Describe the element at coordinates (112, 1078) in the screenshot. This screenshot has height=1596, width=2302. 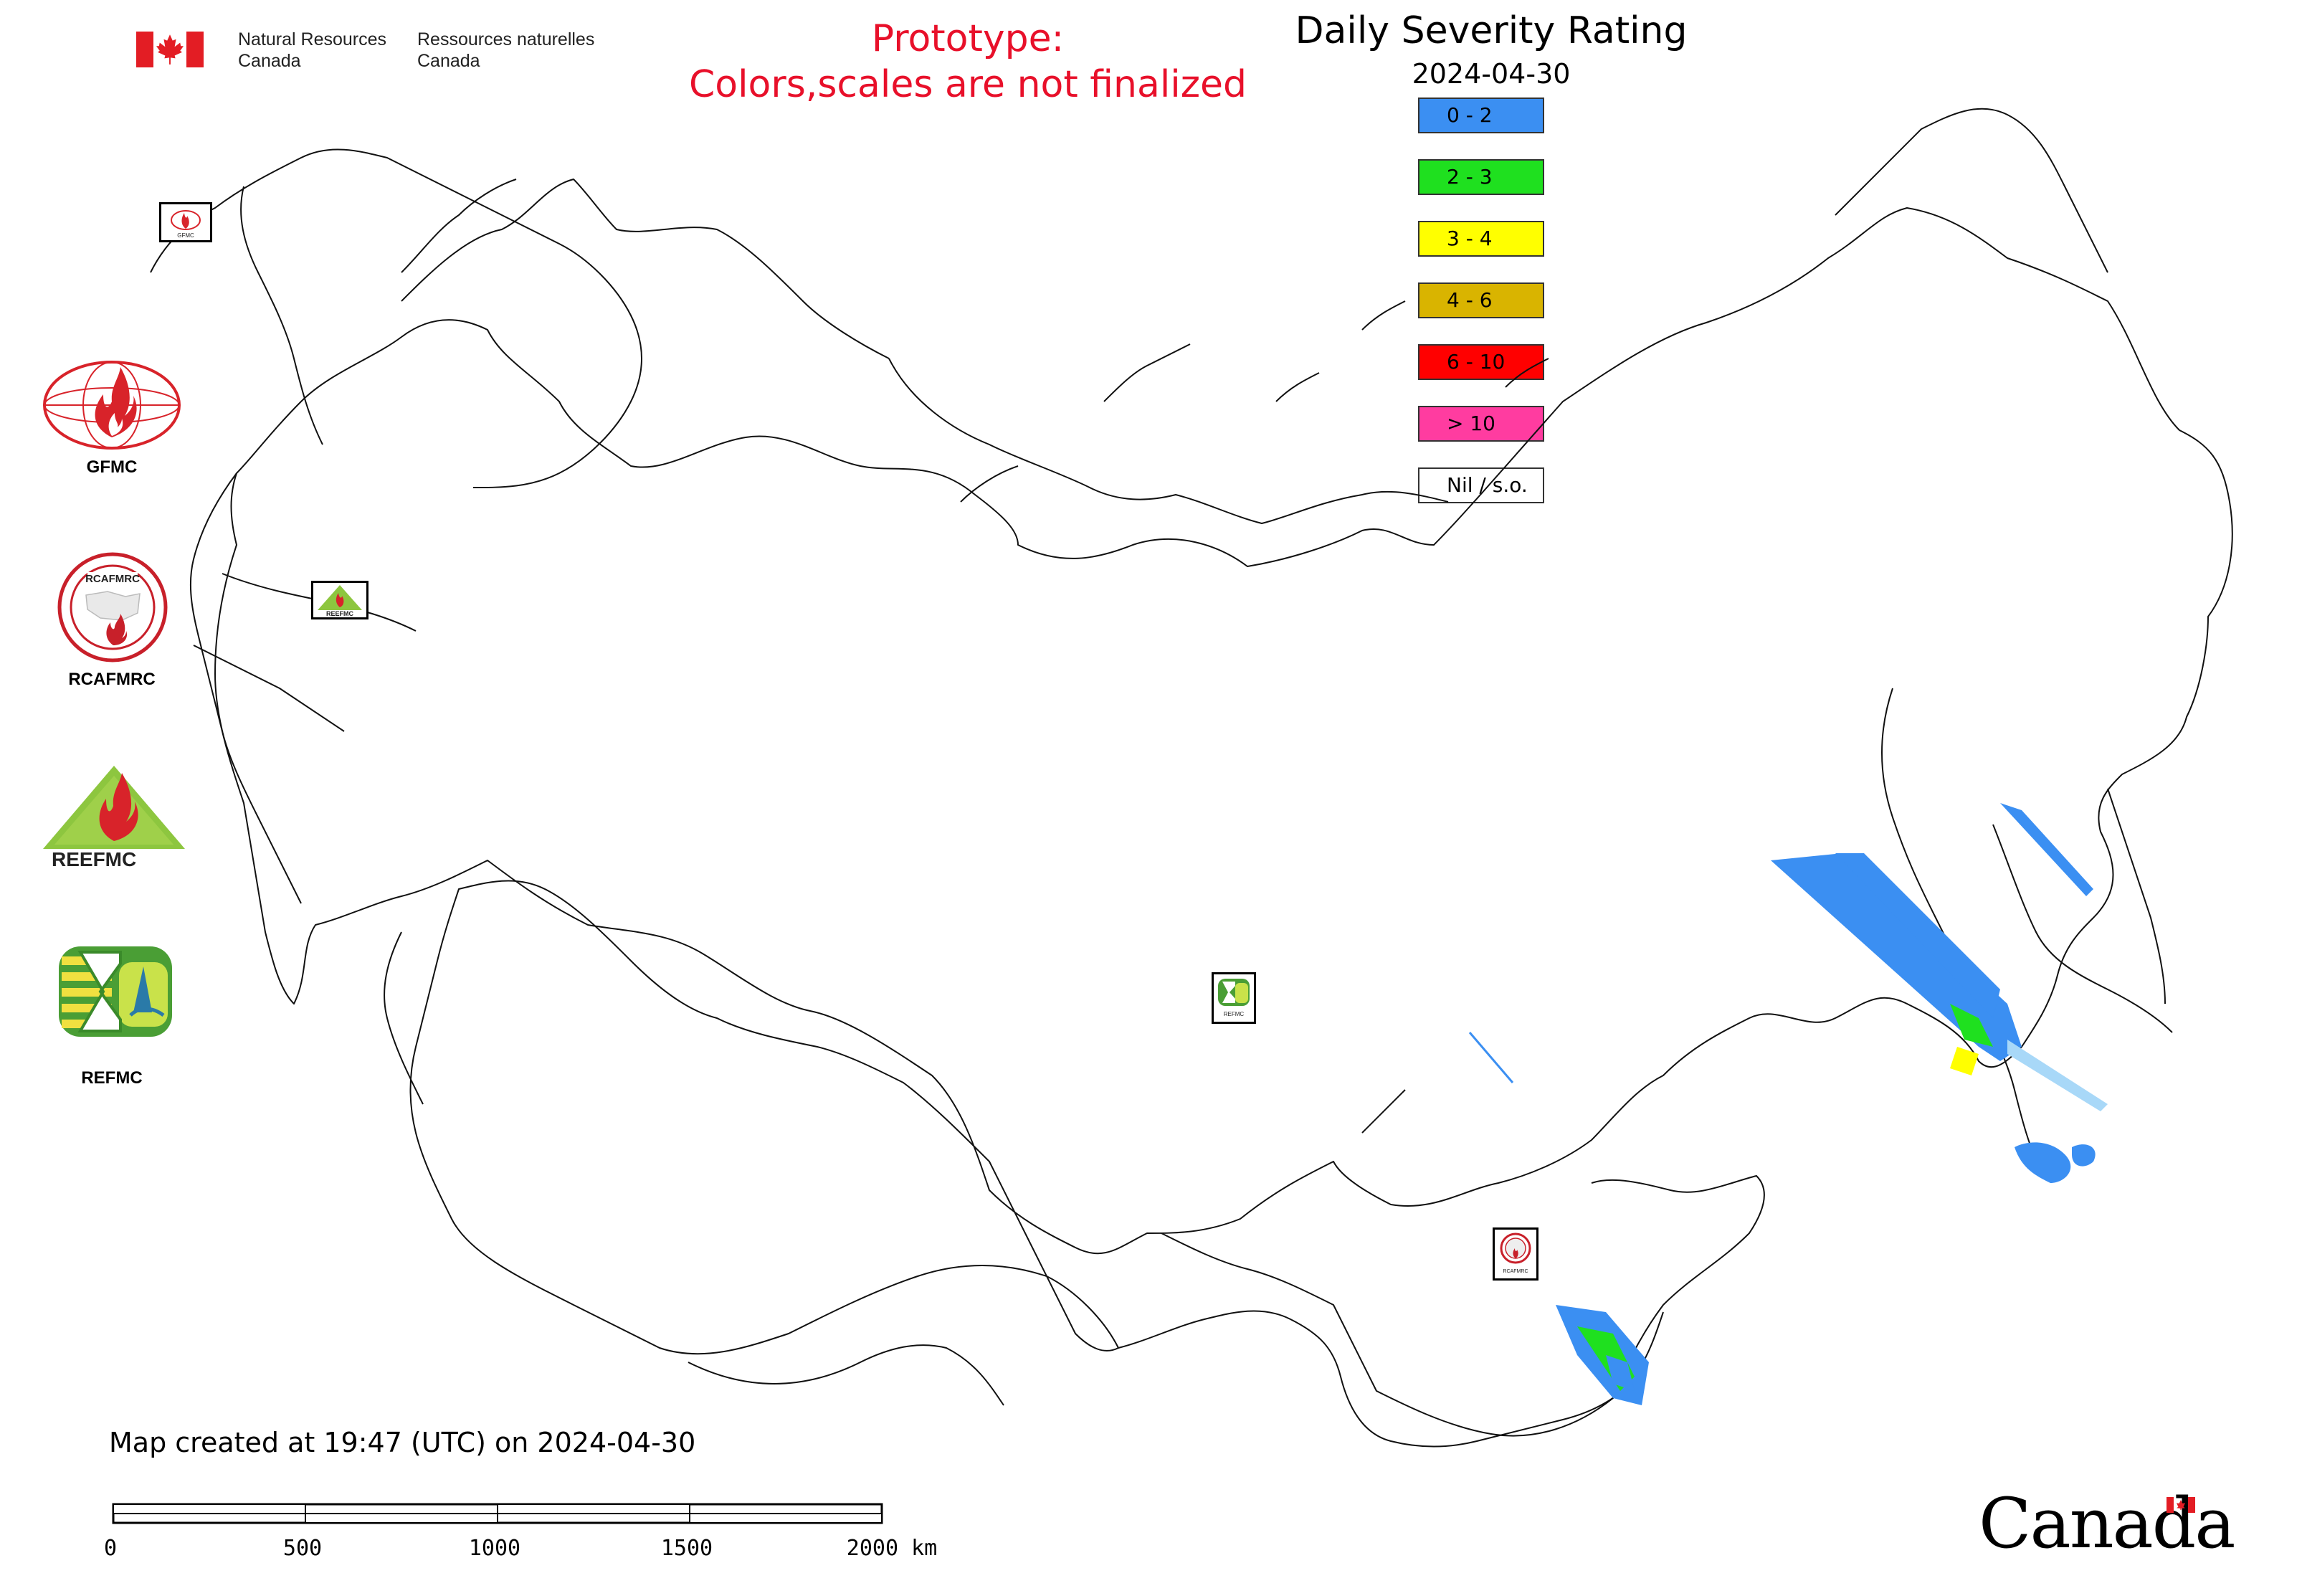
I see `refmc-logo-label: REFMC` at that location.